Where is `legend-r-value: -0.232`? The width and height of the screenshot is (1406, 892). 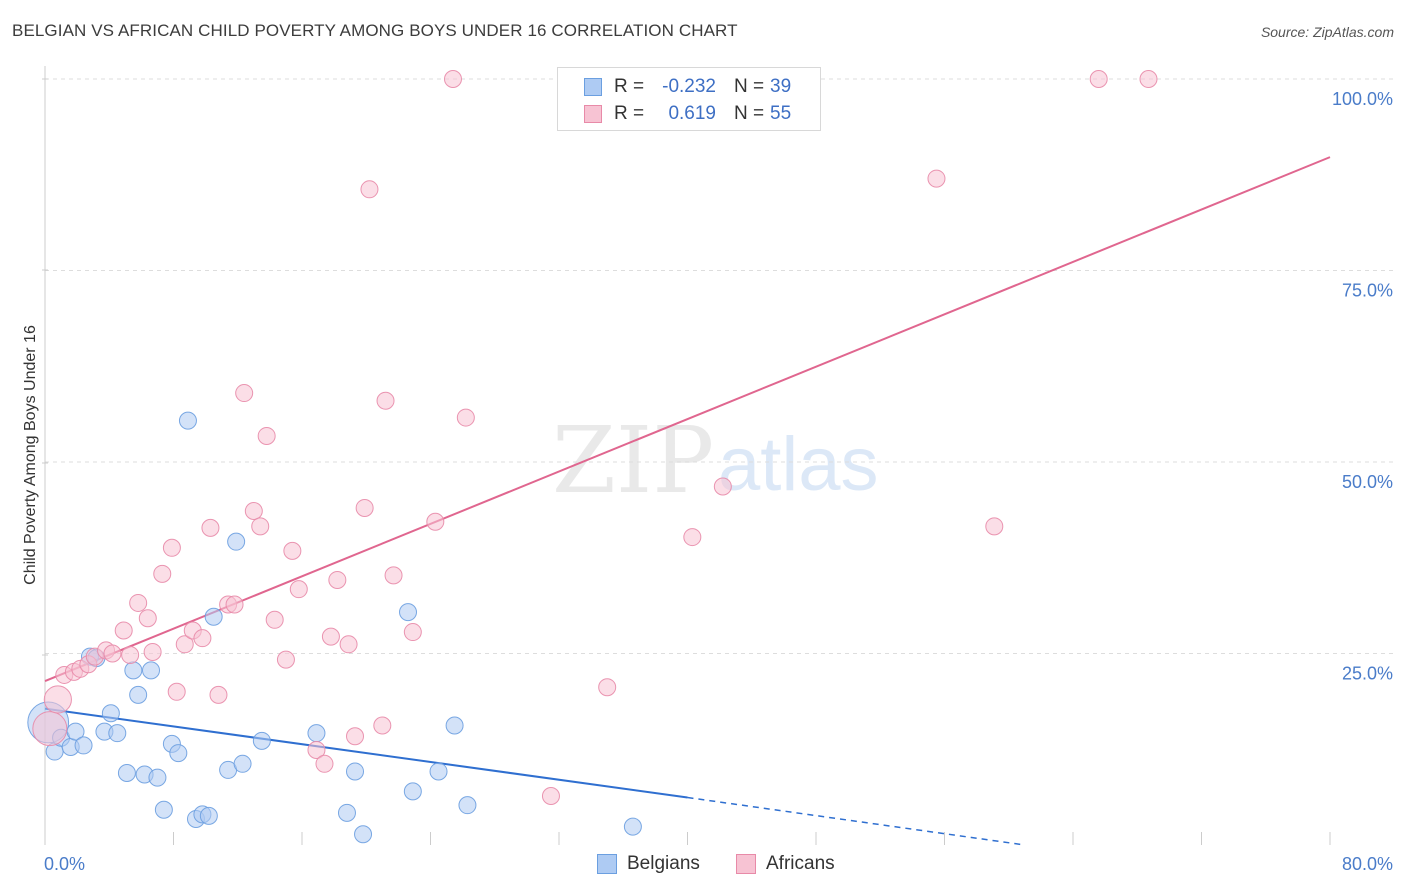
legend-r-value: -0.232 is located at coordinates (689, 86).